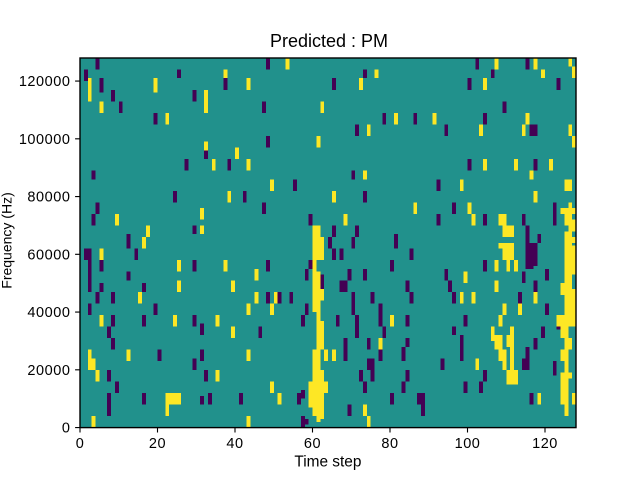 The height and width of the screenshot is (480, 640). I want to click on svg-text: 40, so click(234, 444).